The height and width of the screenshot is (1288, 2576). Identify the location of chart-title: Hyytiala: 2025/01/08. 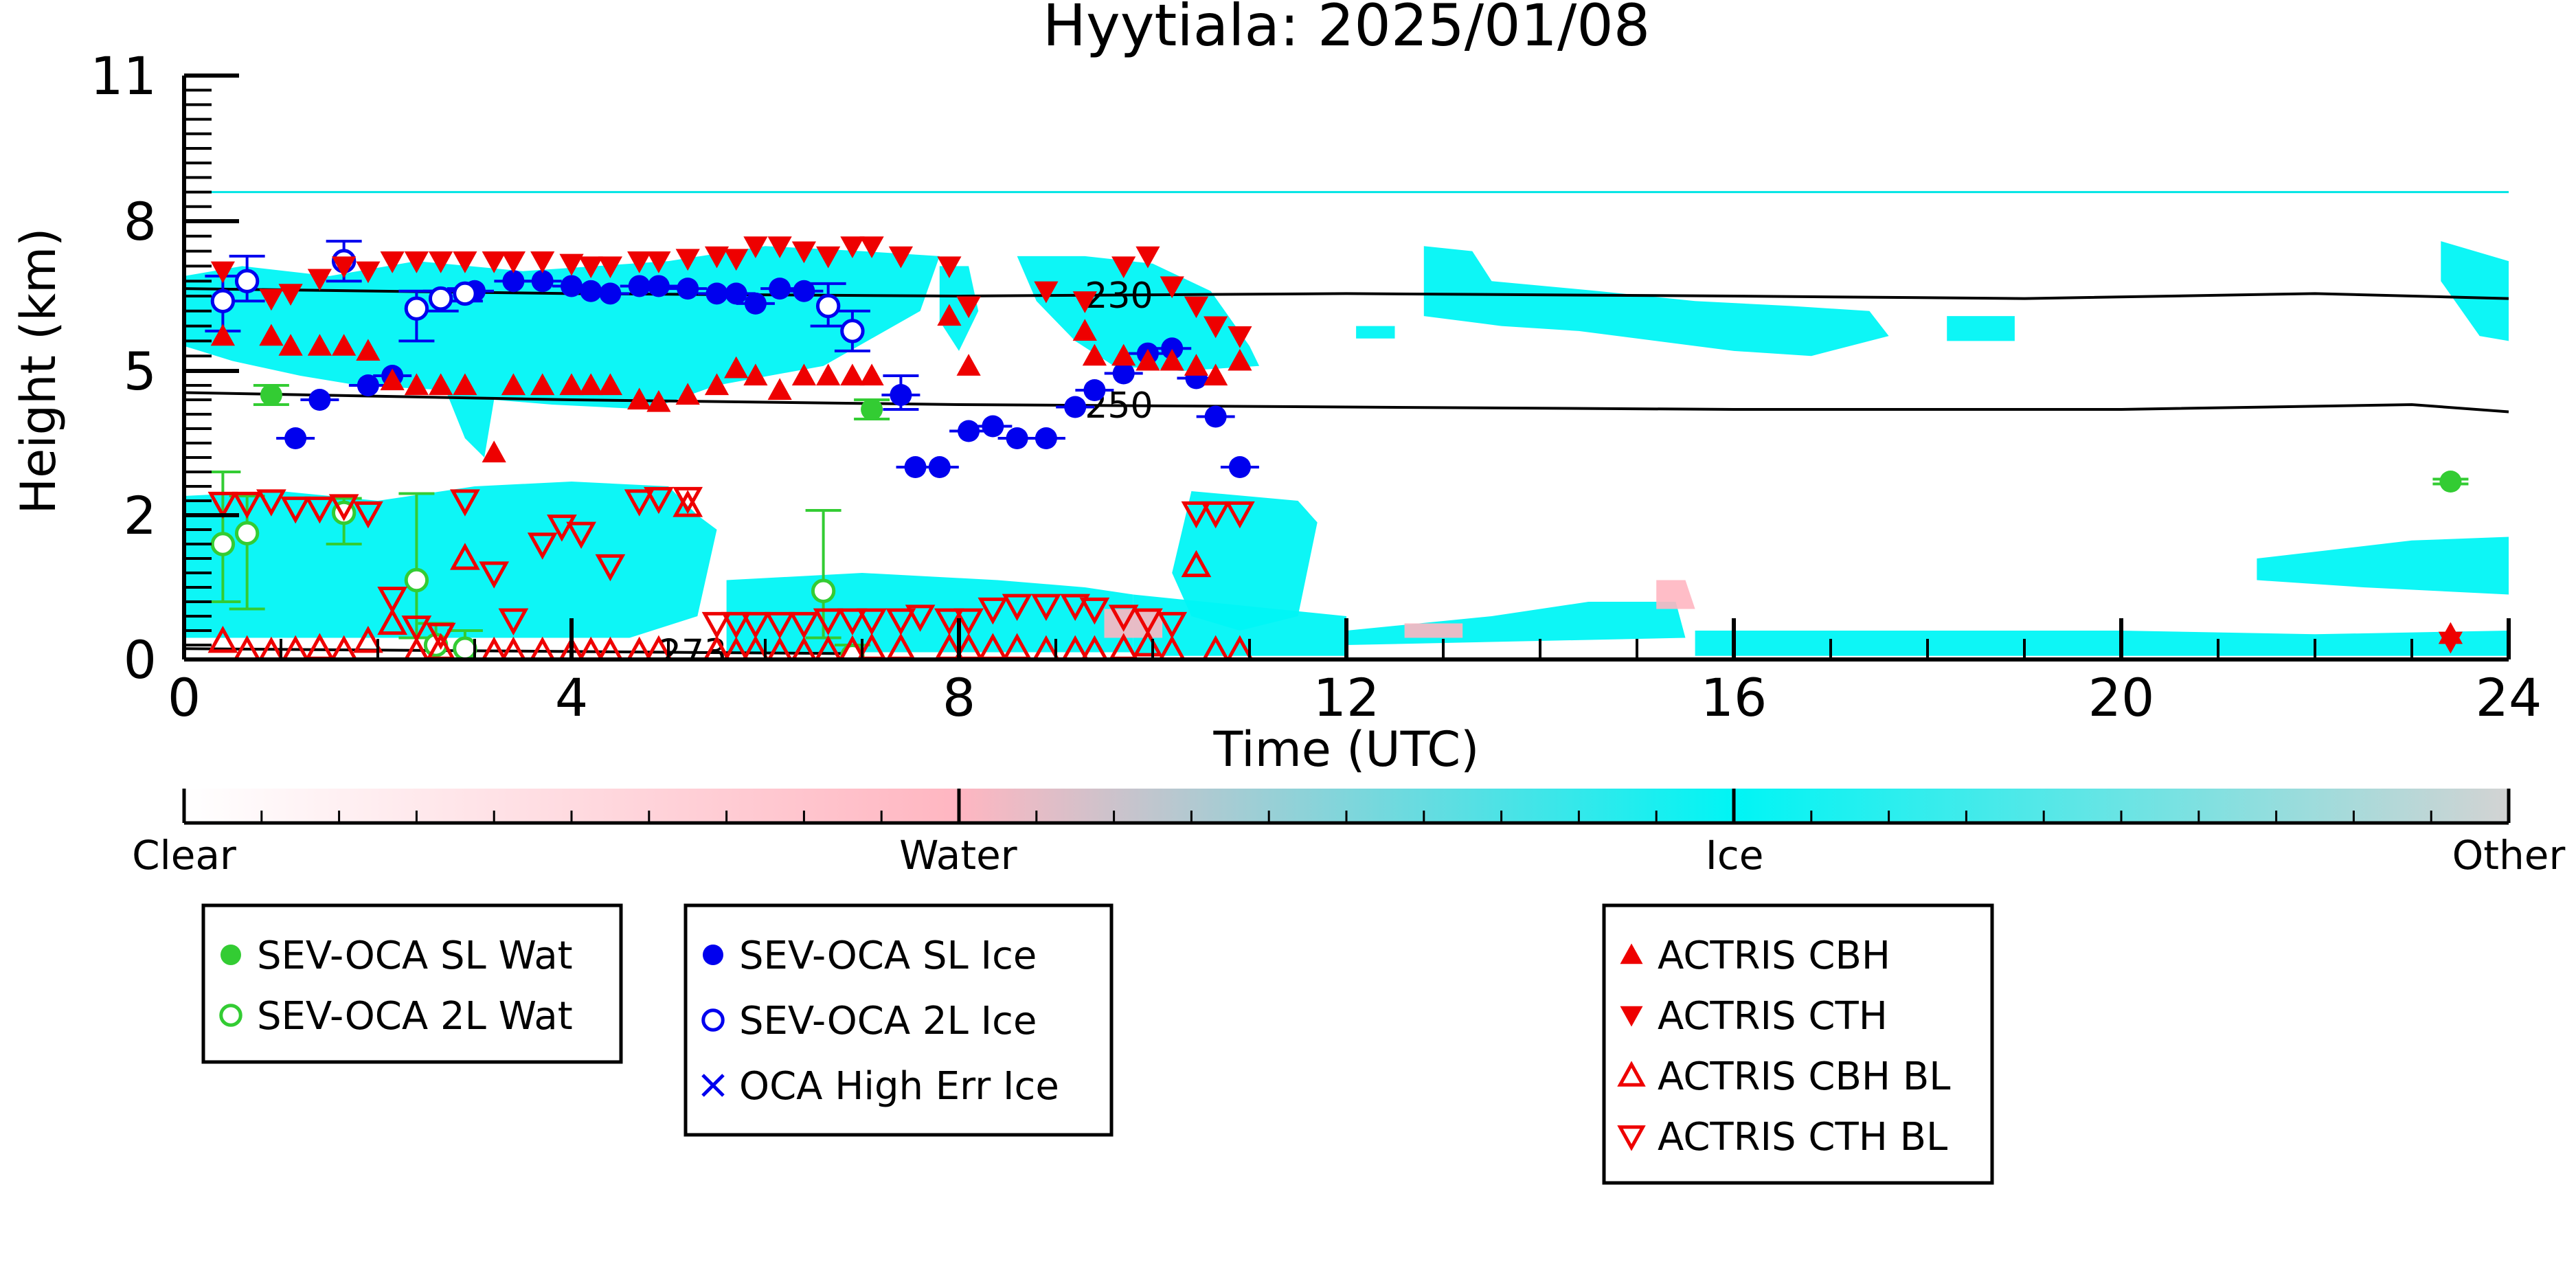
(1346, 29).